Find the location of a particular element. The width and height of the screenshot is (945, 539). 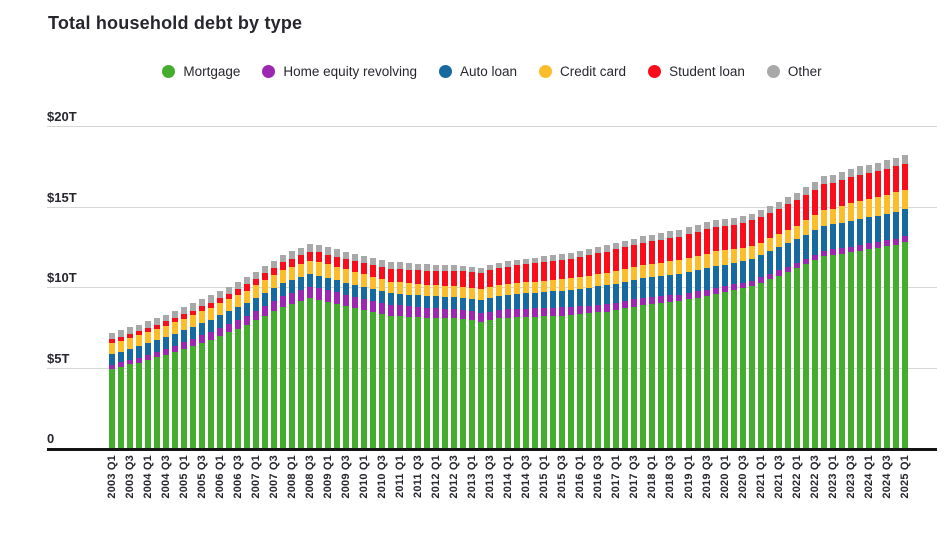

x-label-slot: 2022 Q1 is located at coordinates (797, 494).